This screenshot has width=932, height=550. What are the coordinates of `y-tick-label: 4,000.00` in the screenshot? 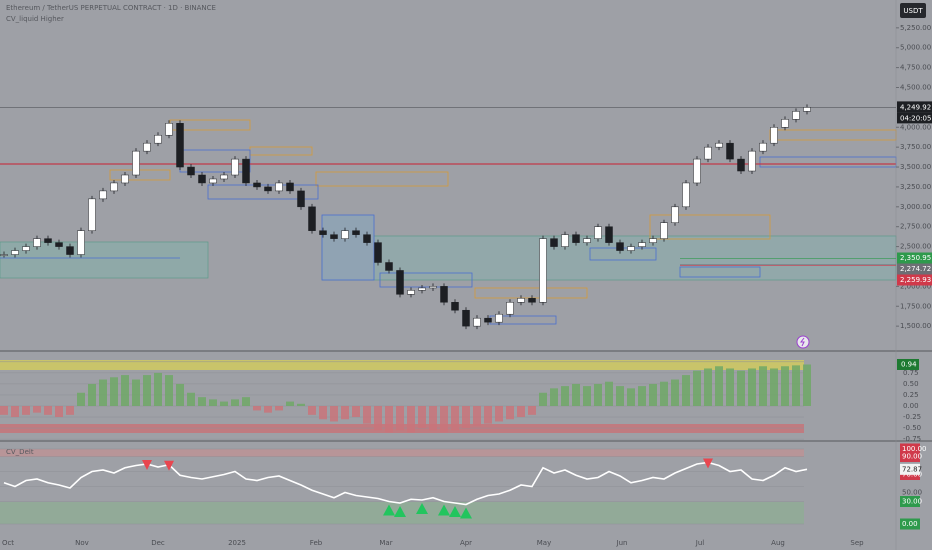 It's located at (915, 127).